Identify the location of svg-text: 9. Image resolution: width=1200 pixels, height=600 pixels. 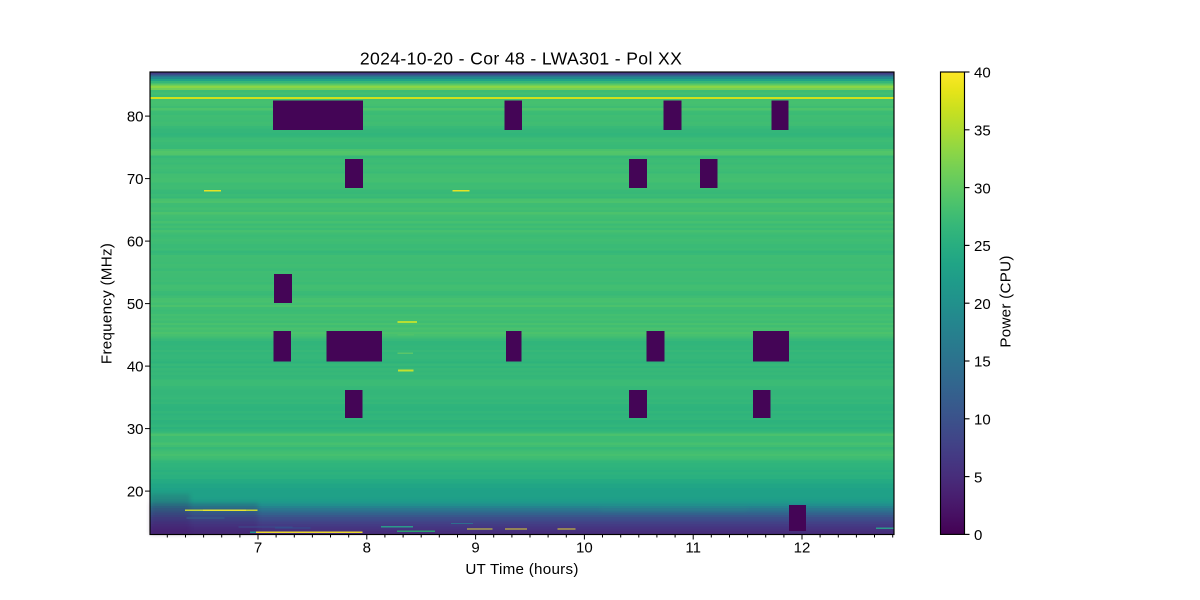
(475, 547).